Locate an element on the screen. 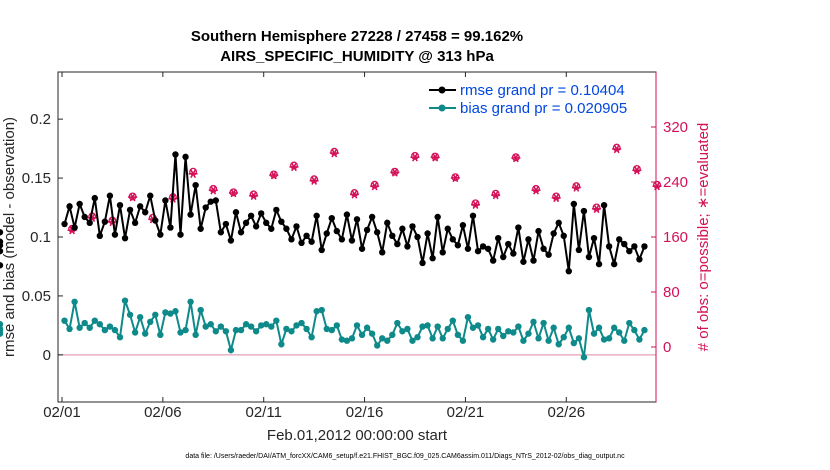 The image size is (830, 470). y-right-tick-label: 160 is located at coordinates (675, 237).